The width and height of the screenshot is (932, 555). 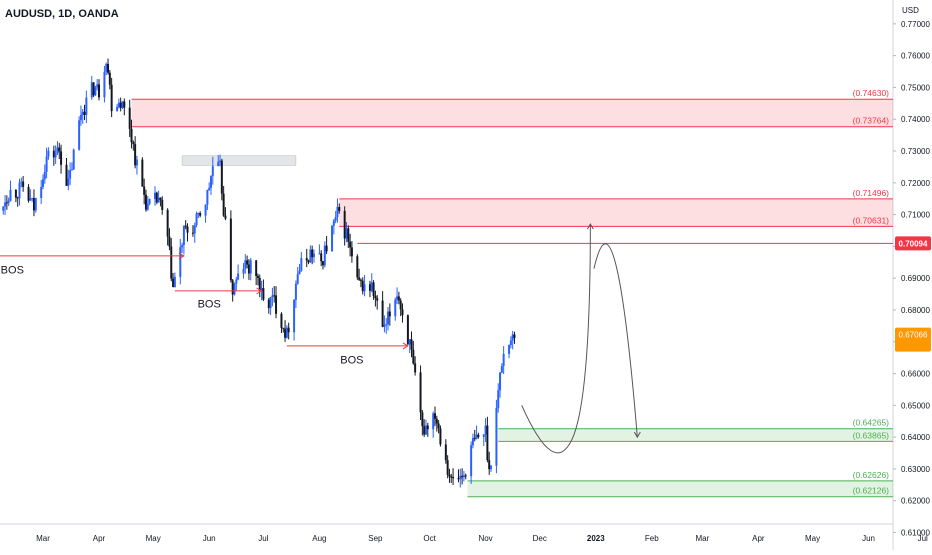 I want to click on x-tick-label: Jun, so click(x=868, y=538).